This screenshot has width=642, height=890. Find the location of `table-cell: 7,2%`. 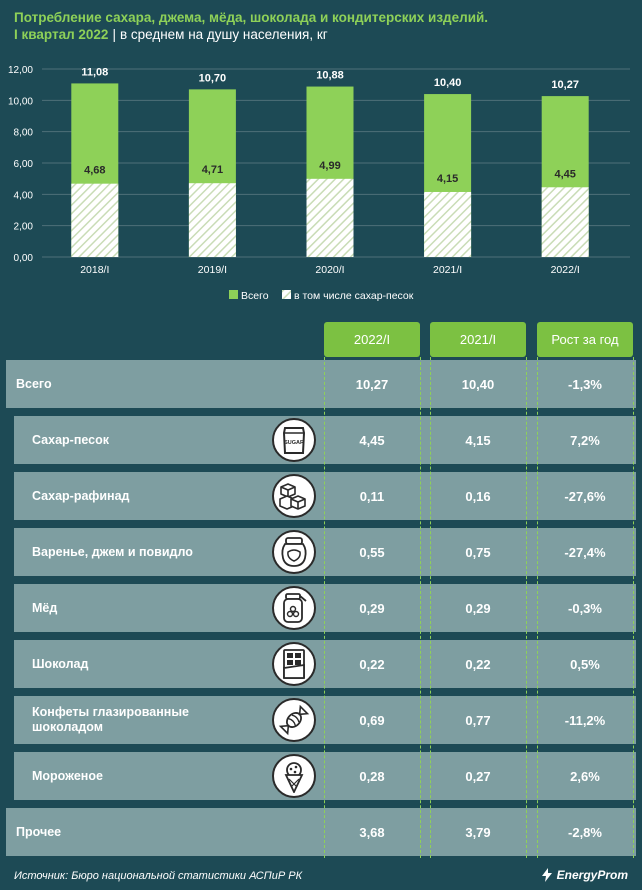

table-cell: 7,2% is located at coordinates (585, 440).